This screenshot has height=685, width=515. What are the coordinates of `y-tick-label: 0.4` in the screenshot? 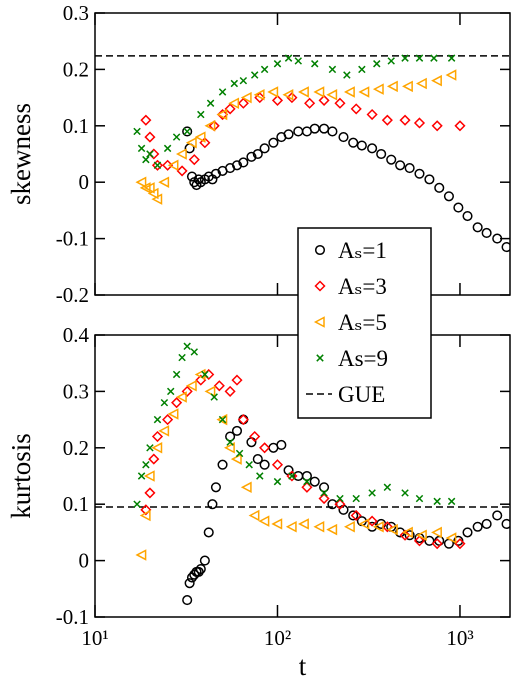 It's located at (76, 335).